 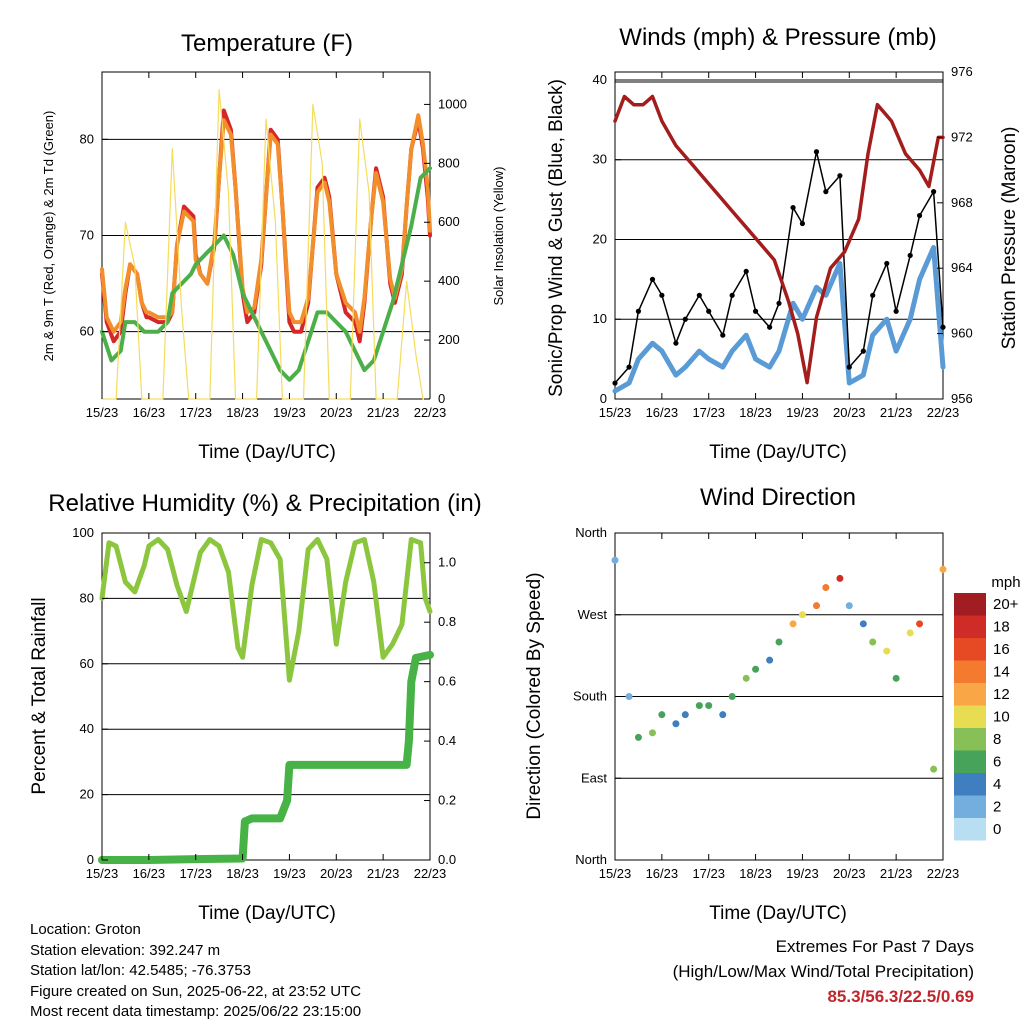 I want to click on y2-tick-label: 964, so click(x=962, y=267).